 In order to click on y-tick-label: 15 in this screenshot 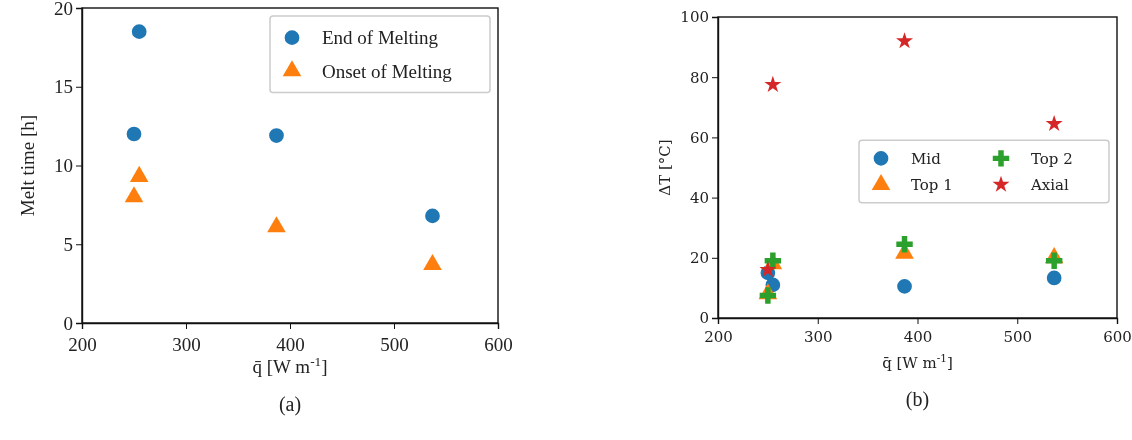, I will do `click(63, 87)`.